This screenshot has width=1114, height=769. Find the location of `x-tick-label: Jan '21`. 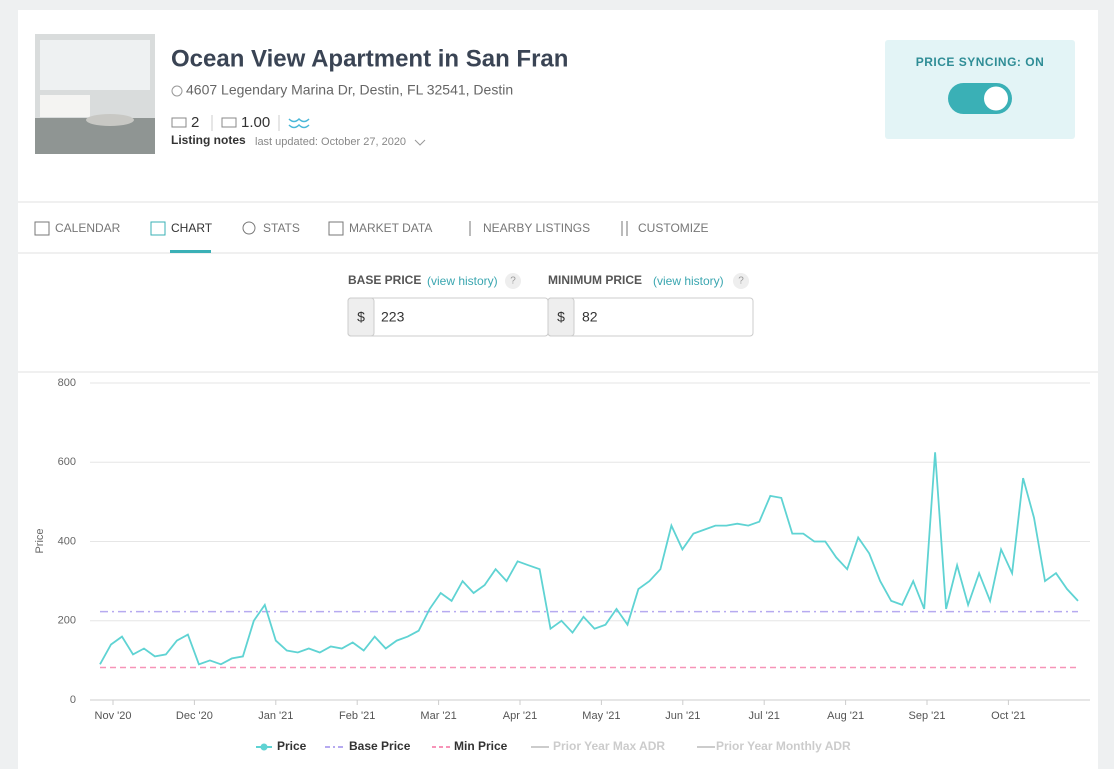

x-tick-label: Jan '21 is located at coordinates (275, 716).